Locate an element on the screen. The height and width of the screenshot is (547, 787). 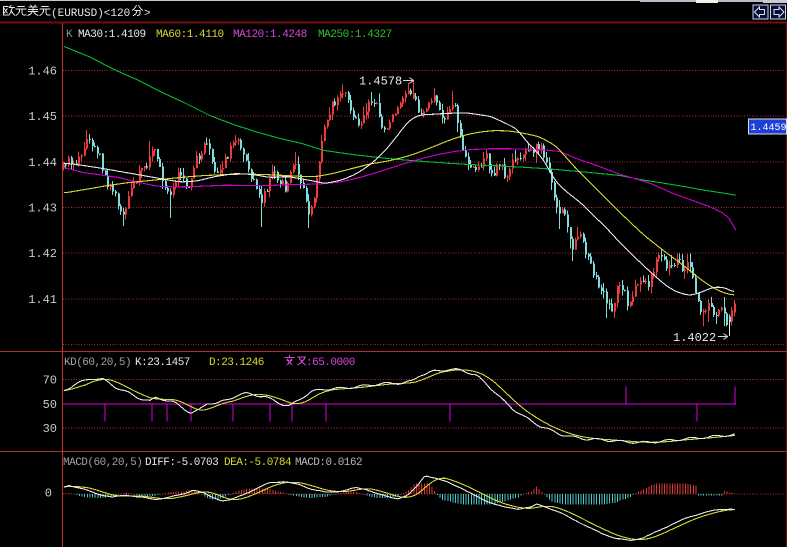
svg-text: MA60:1.4110 is located at coordinates (190, 35).